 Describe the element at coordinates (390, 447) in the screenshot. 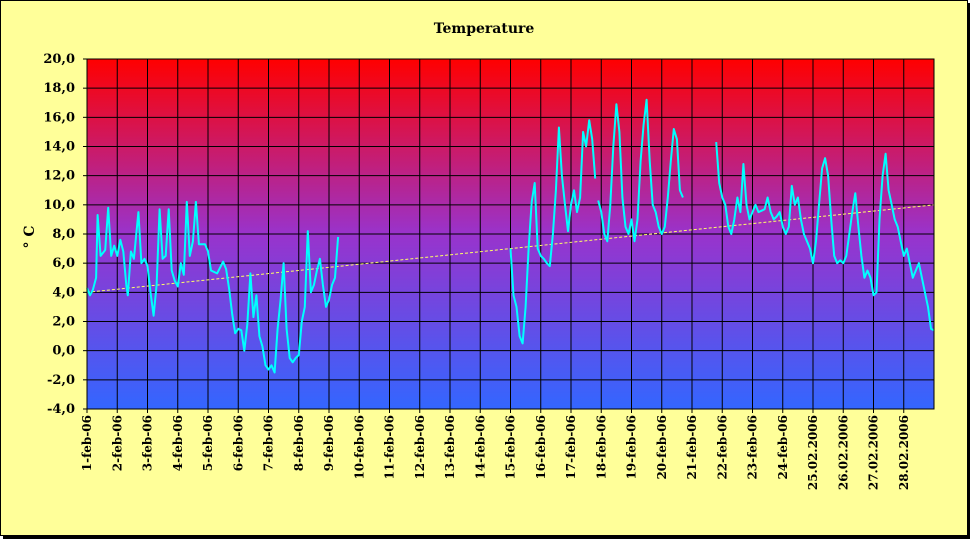

I see `x-tick-label: 11-feb-06` at that location.